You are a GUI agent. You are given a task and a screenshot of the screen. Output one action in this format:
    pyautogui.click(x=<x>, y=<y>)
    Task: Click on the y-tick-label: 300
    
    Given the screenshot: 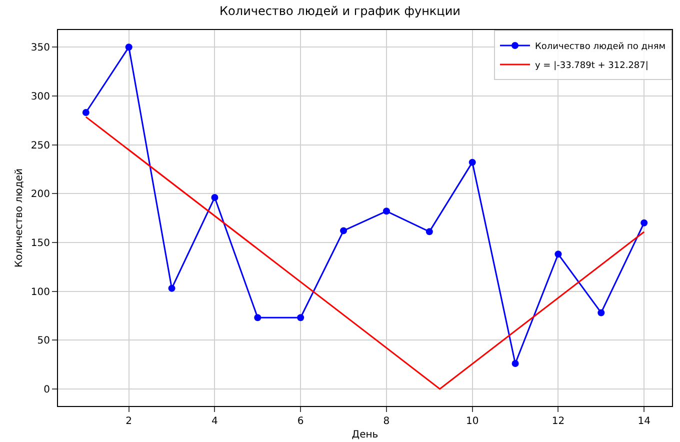 What is the action you would take?
    pyautogui.click(x=40, y=96)
    